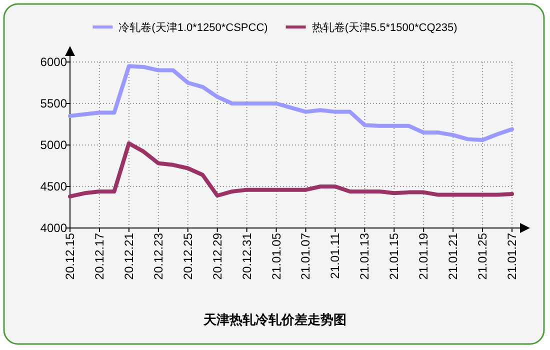 The height and width of the screenshot is (350, 550). What do you see at coordinates (54, 228) in the screenshot?
I see `y-tick-label: 4000` at bounding box center [54, 228].